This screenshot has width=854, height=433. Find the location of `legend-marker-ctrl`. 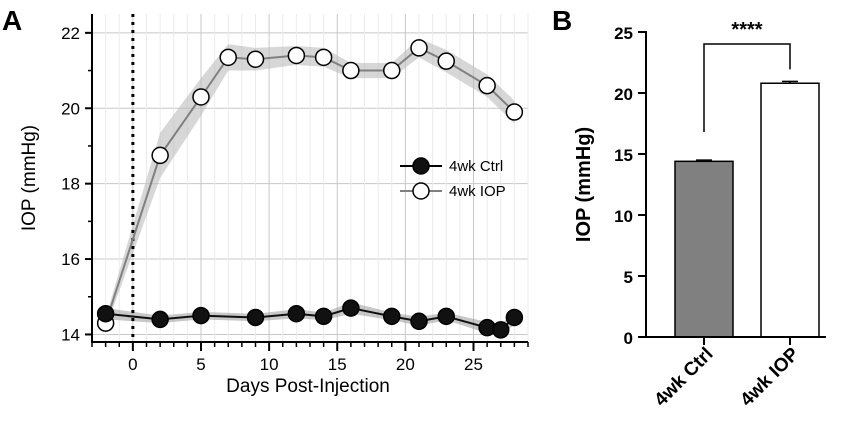

legend-marker-ctrl is located at coordinates (421, 166).